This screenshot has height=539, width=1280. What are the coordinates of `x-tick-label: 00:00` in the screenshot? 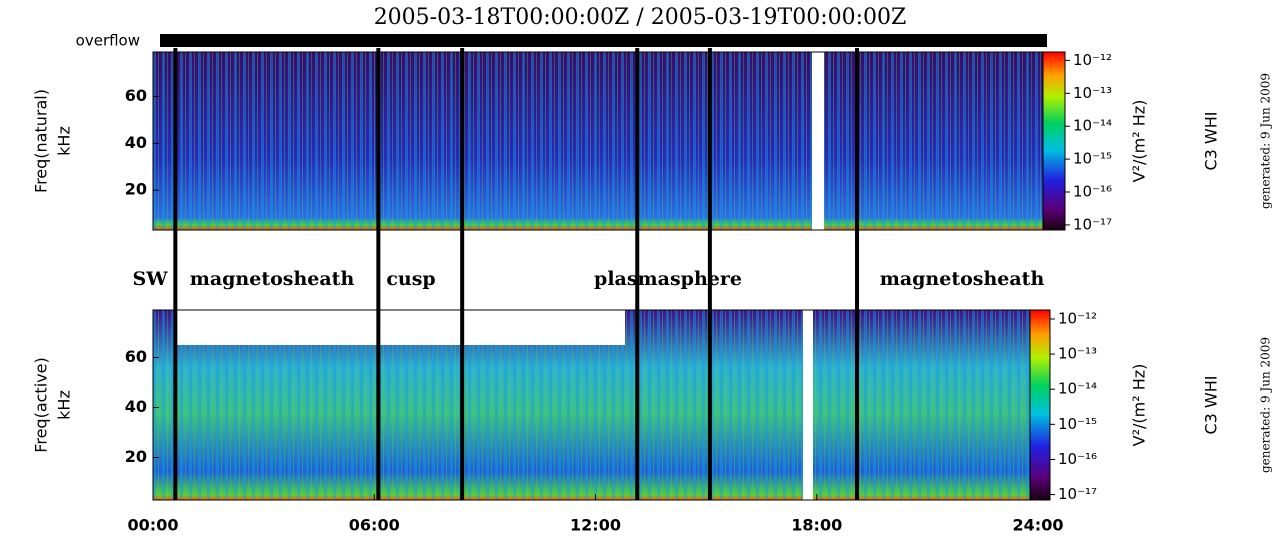 It's located at (153, 525).